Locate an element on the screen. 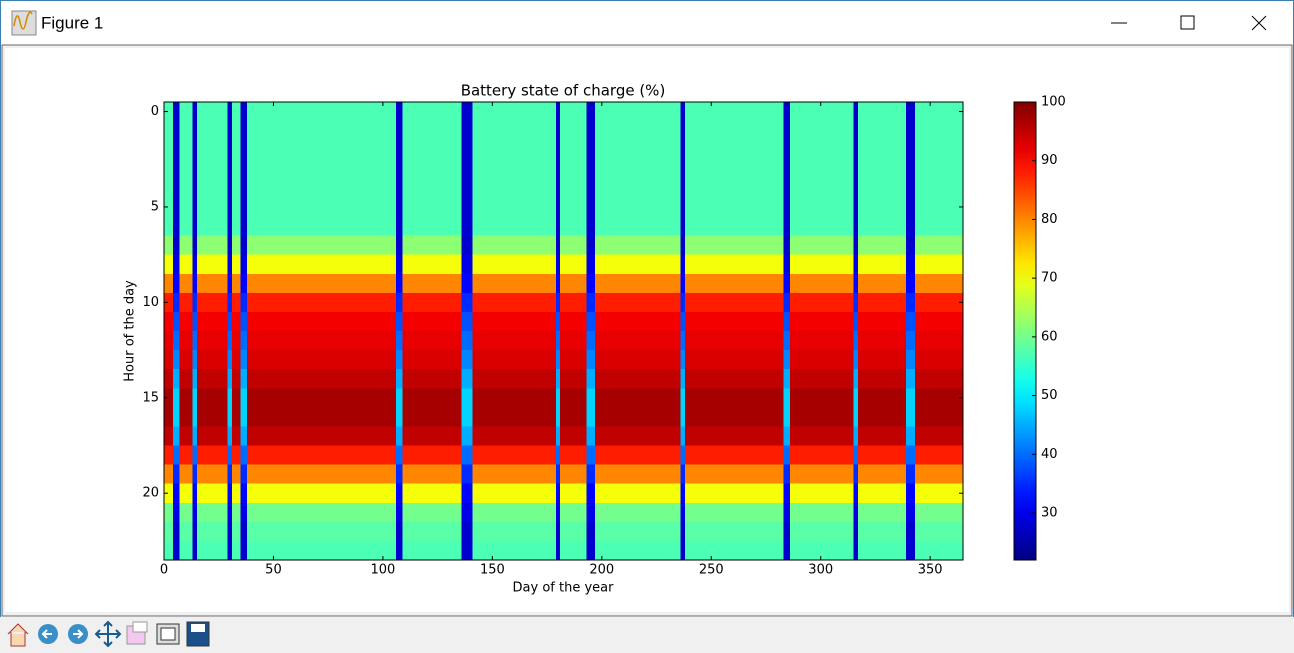 The height and width of the screenshot is (653, 1294). colorbar-tick-label: 30 is located at coordinates (1049, 513).